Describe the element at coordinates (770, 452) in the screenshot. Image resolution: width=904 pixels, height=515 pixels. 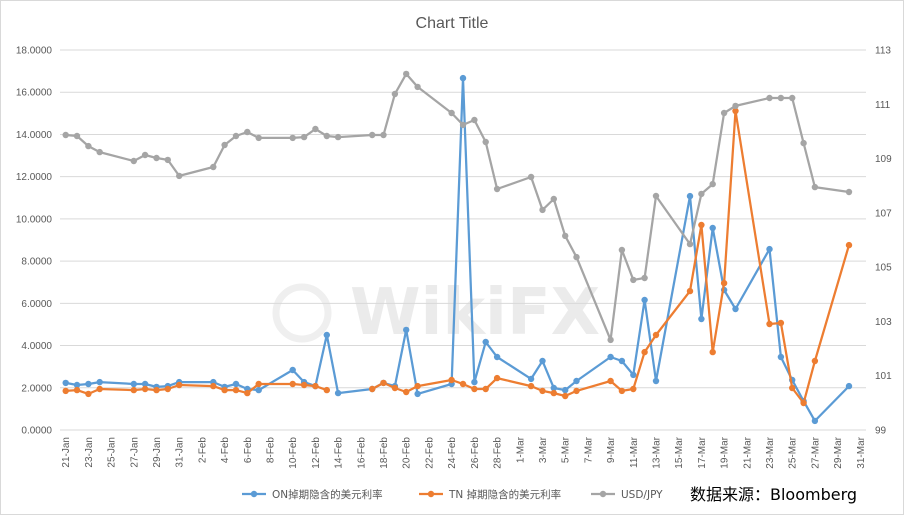
I see `x-tick-label: 23-Mar` at that location.